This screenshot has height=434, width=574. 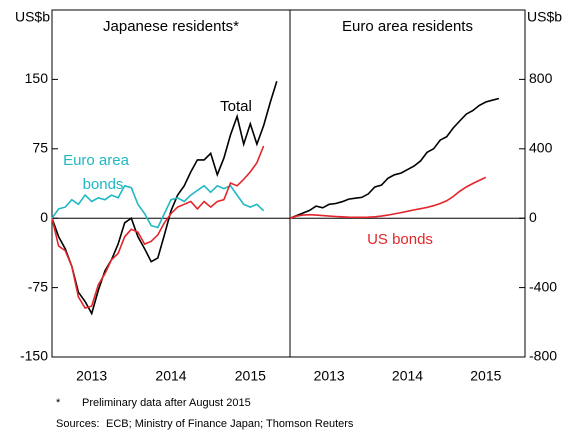 I want to click on y-tick-label: 75, so click(x=40, y=148).